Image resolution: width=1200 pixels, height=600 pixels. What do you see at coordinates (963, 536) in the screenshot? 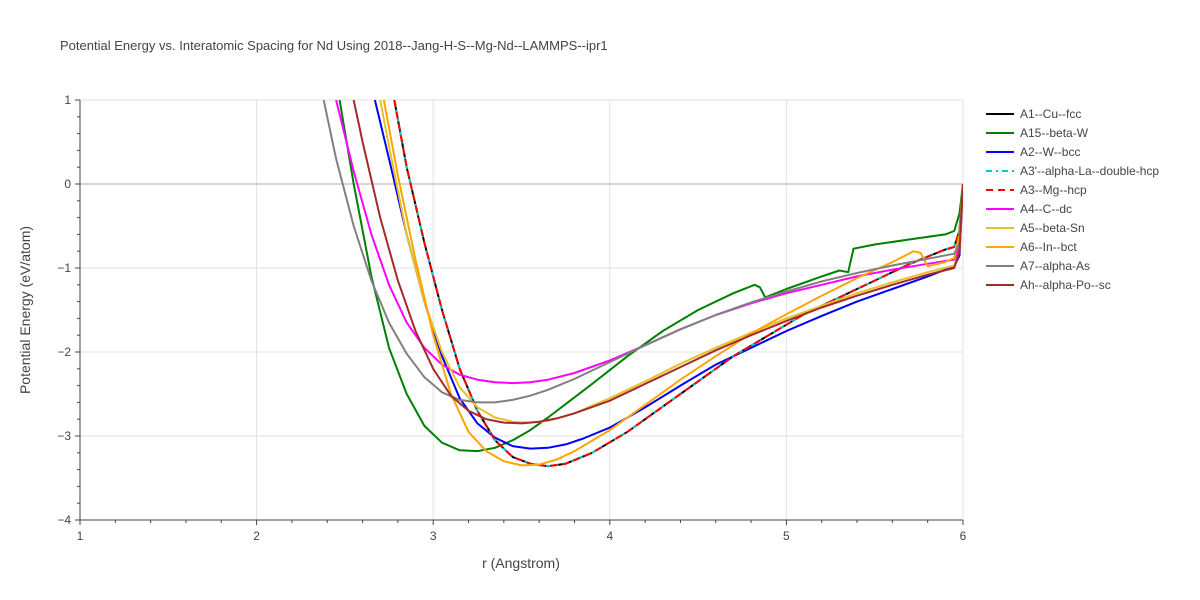
I see `x-tick-label: 6` at bounding box center [963, 536].